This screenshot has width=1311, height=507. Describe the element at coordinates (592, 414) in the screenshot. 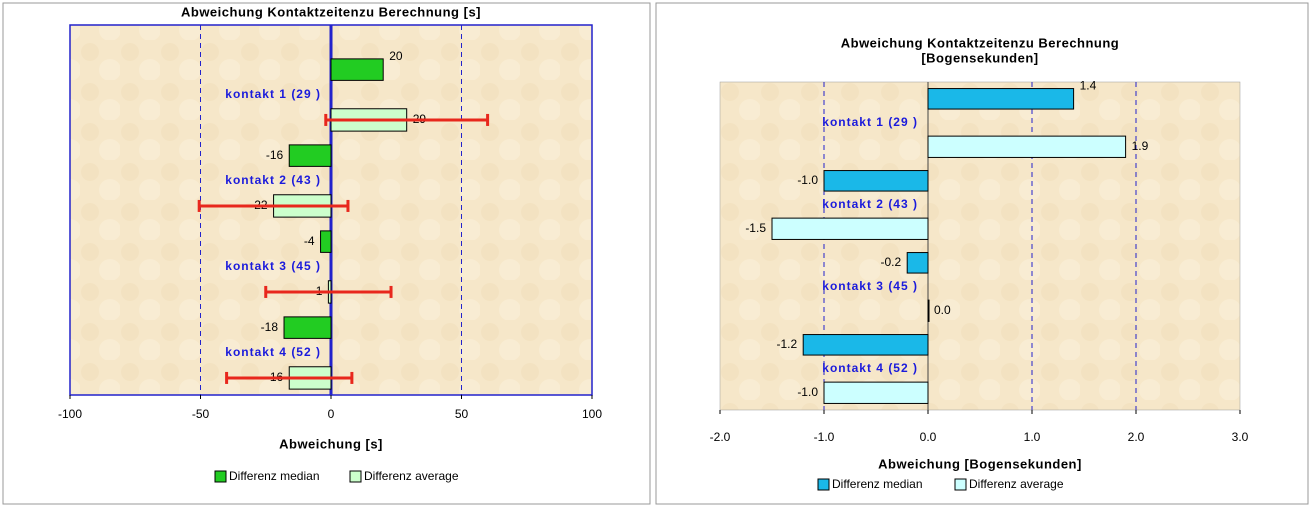

I see `x-tick-label: 100` at that location.